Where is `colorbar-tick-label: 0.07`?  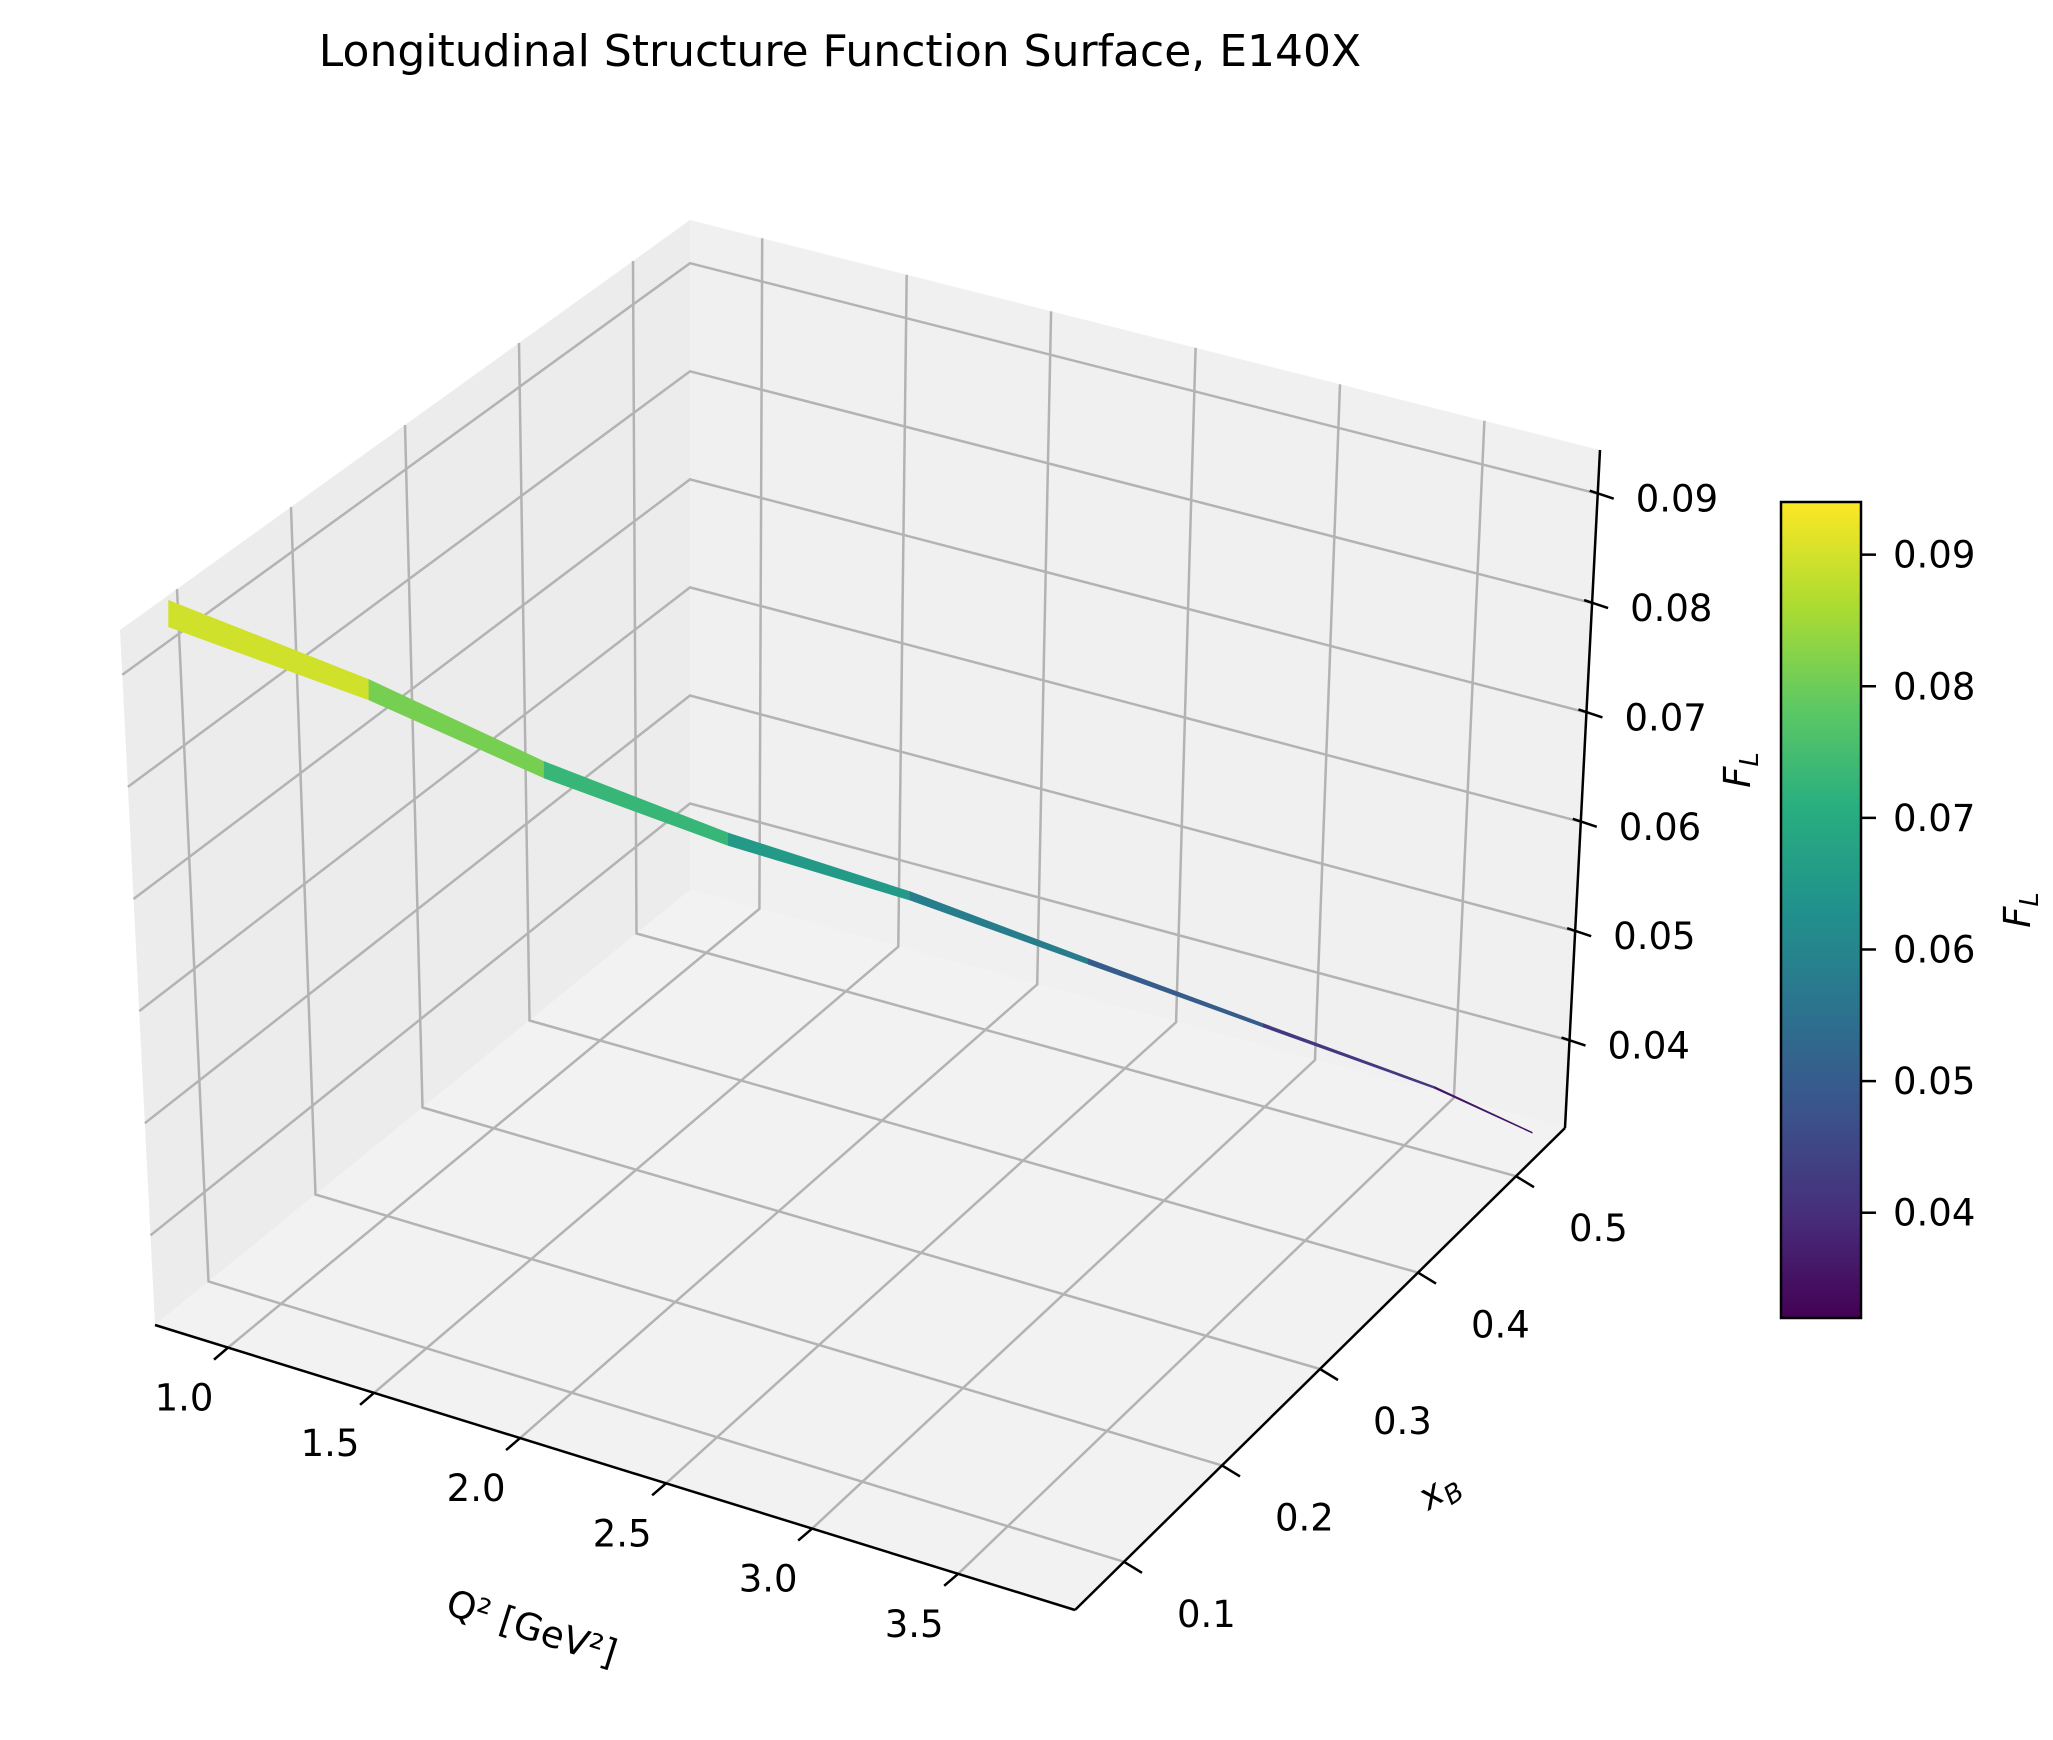 colorbar-tick-label: 0.07 is located at coordinates (1934, 818).